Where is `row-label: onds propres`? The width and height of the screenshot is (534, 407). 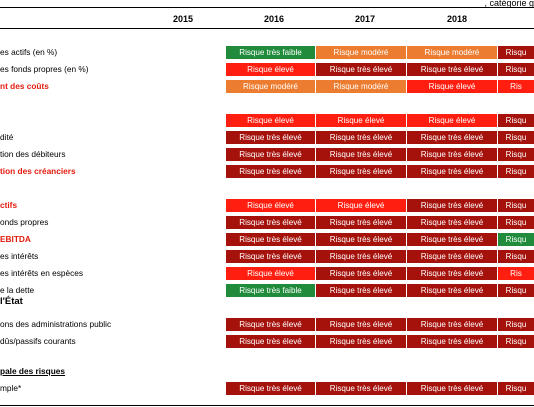
row-label: onds propres is located at coordinates (24, 222).